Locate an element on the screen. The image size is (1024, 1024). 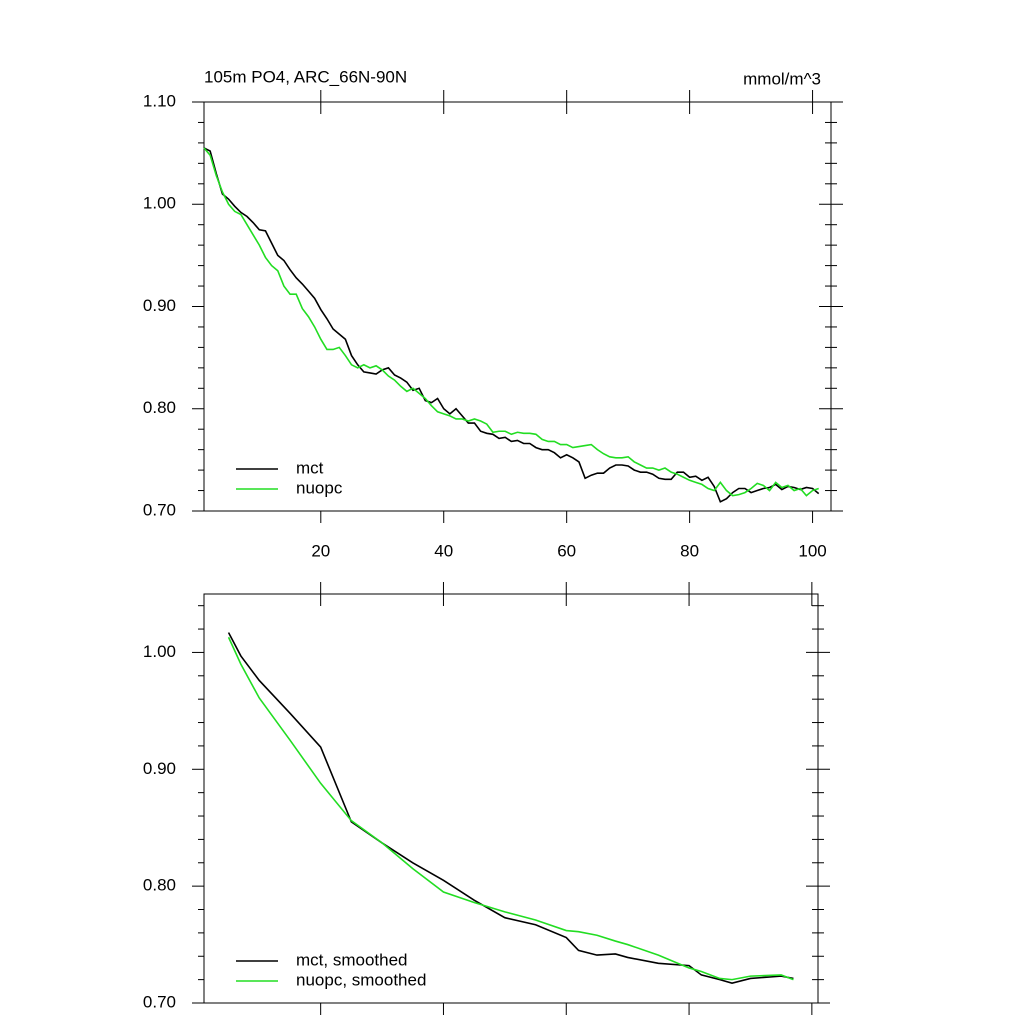
chart-title: 105m PO4, ARC_66N-90N is located at coordinates (305, 76).